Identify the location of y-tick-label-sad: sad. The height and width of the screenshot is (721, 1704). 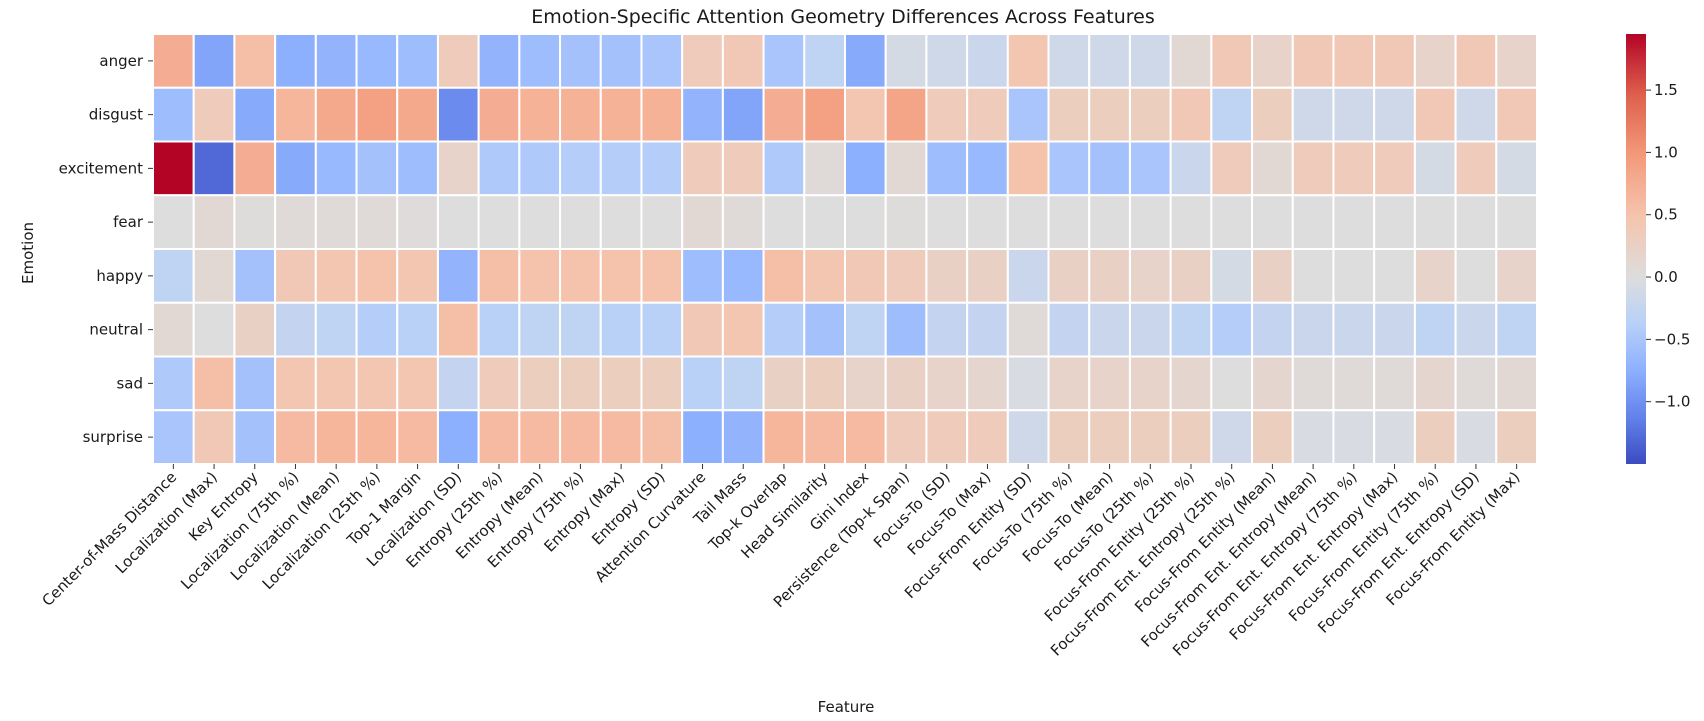
(129, 383).